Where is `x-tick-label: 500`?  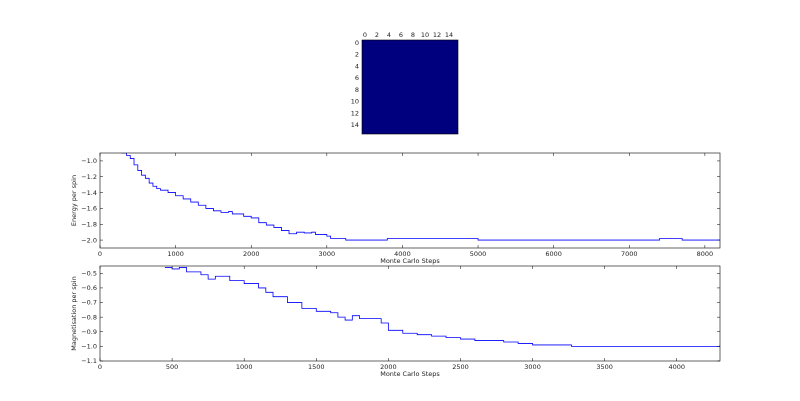 x-tick-label: 500 is located at coordinates (172, 367).